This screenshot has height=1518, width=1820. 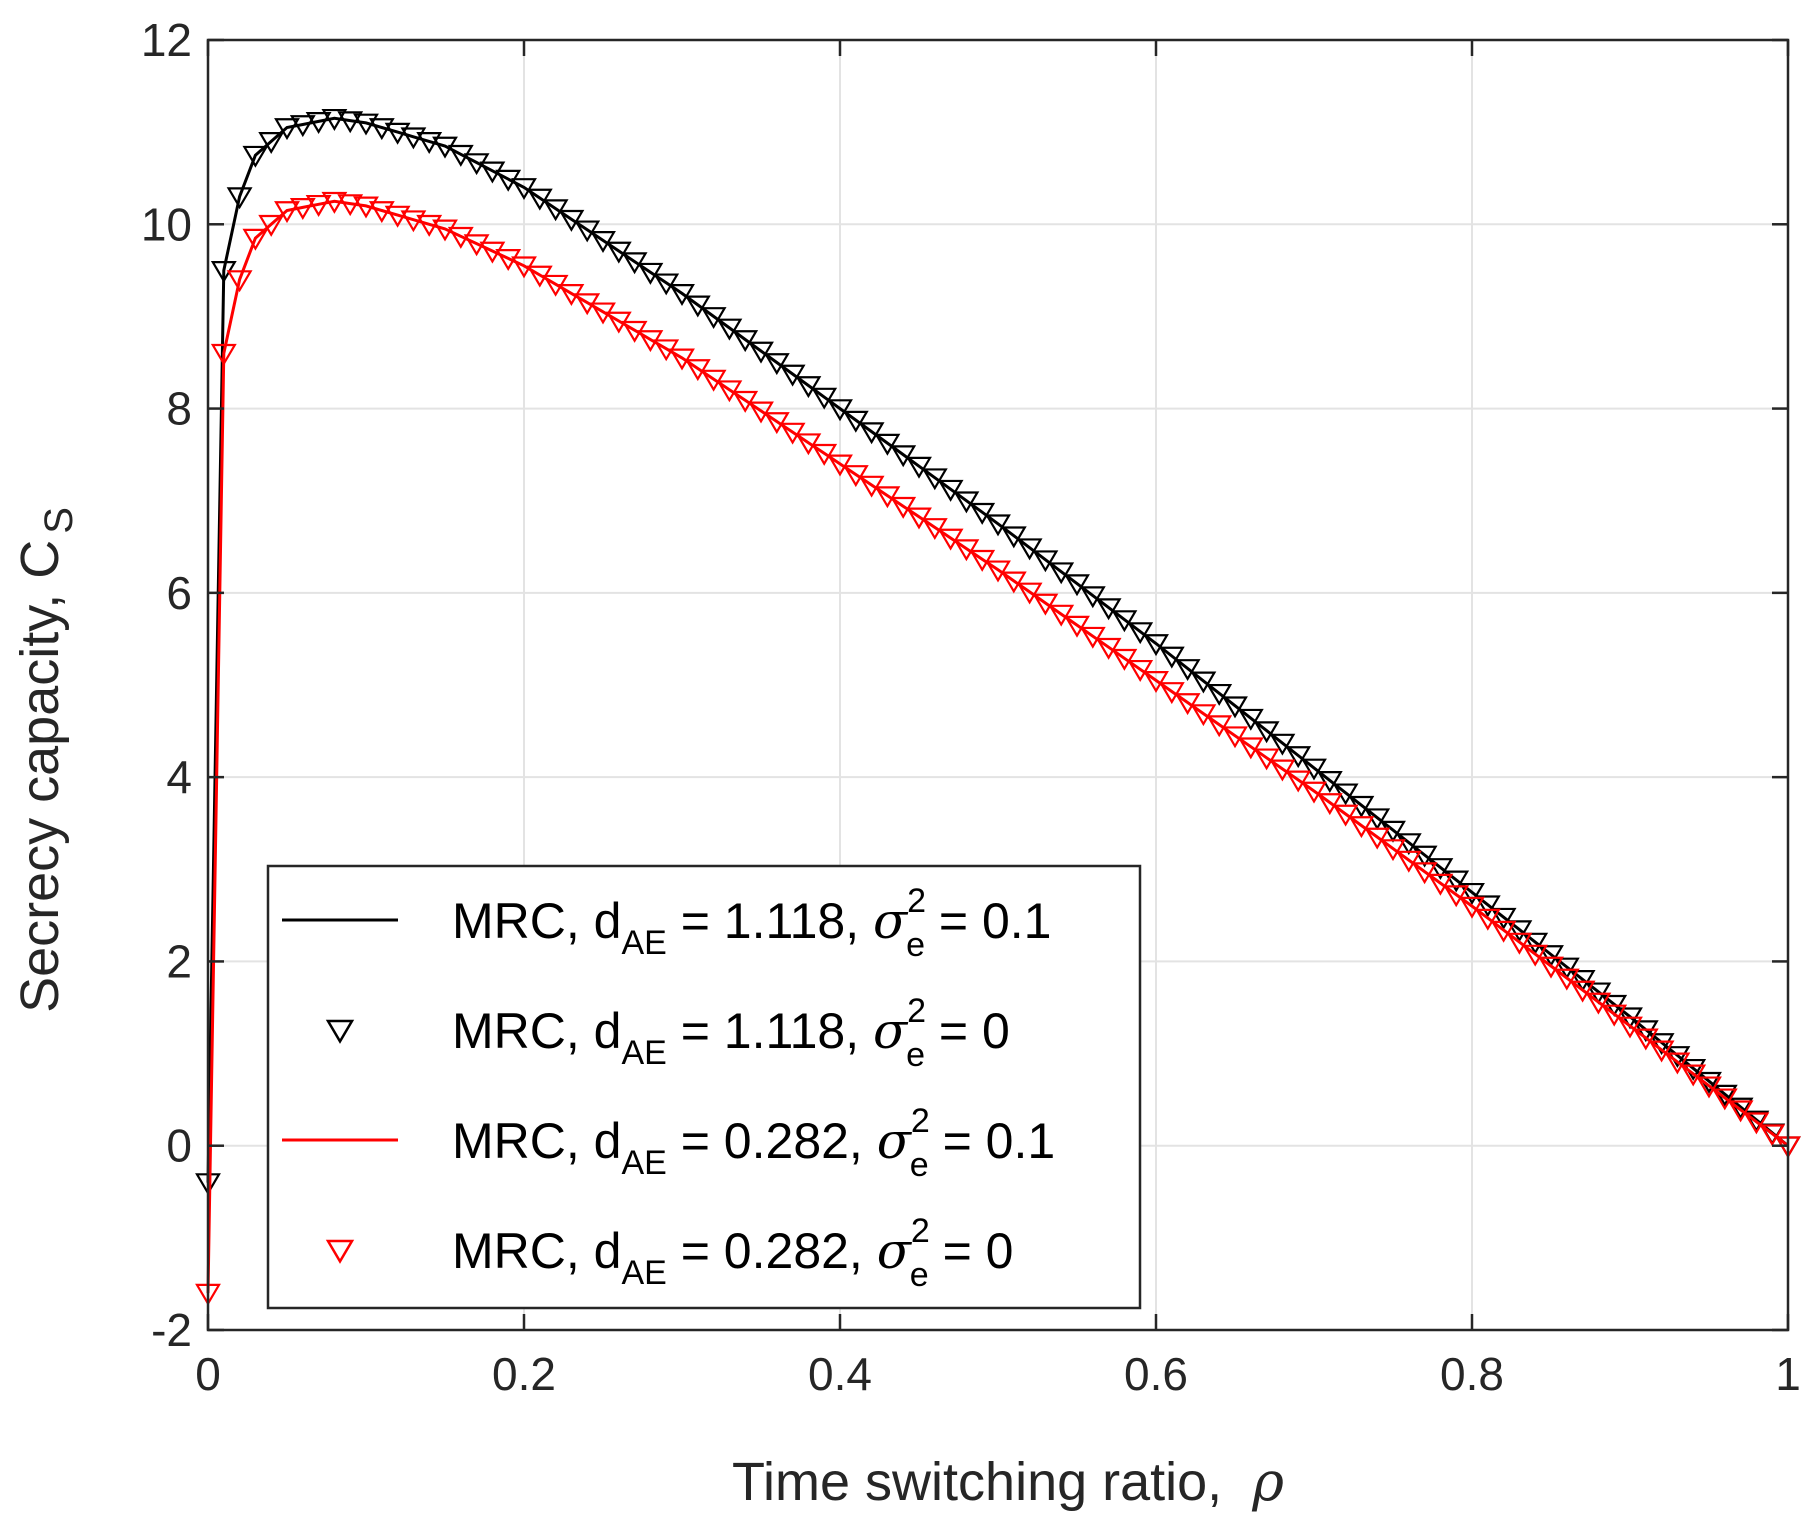 I want to click on legend-entry-1: MRC, dAE = 1.118, σ2 e = 0.1, so click(x=667, y=923).